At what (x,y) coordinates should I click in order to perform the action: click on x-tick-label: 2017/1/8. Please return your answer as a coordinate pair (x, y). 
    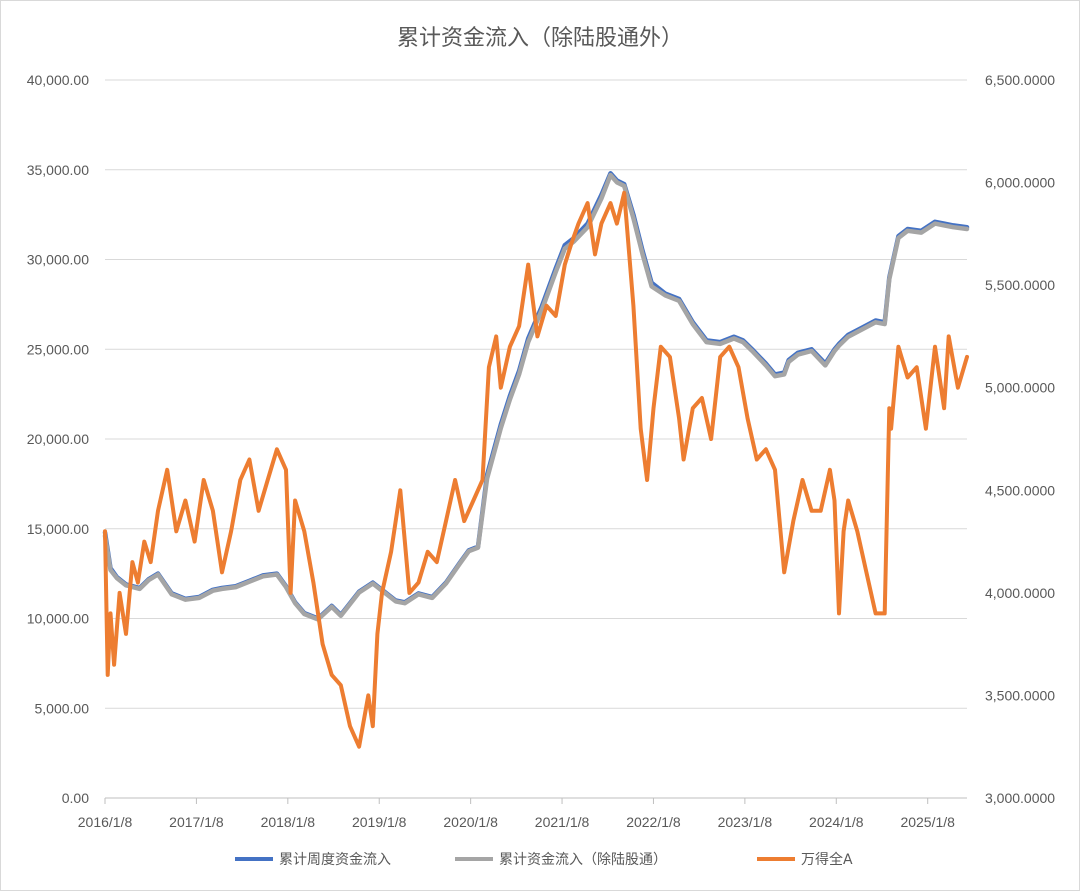
    Looking at the image, I should click on (196, 822).